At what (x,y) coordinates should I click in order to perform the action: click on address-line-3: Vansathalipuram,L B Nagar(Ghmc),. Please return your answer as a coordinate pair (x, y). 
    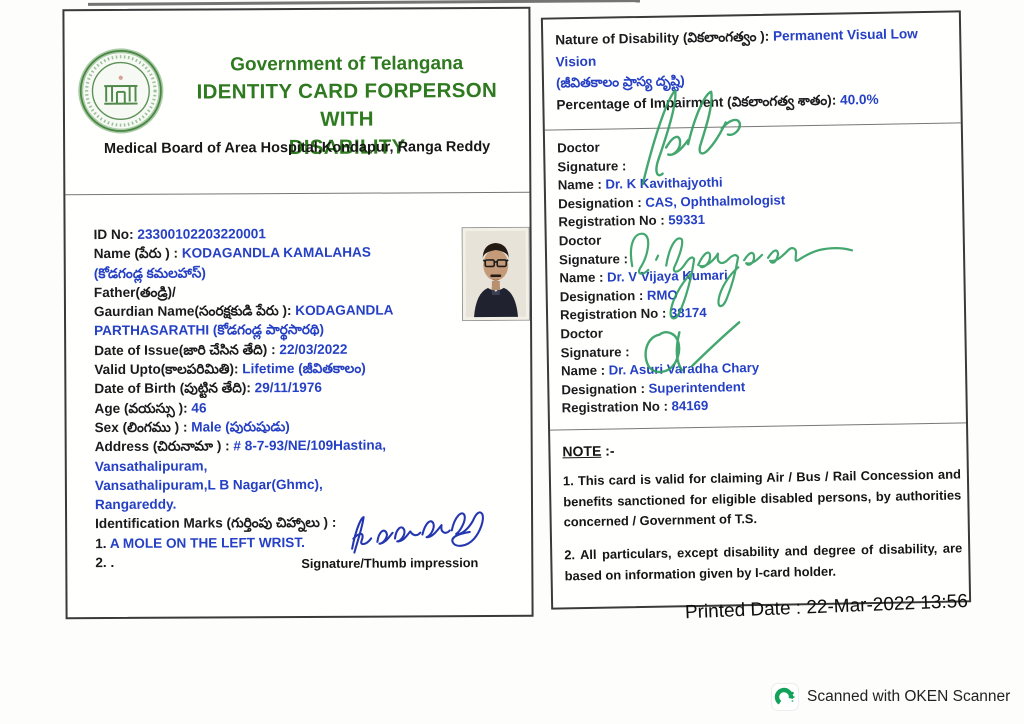
    Looking at the image, I should click on (295, 484).